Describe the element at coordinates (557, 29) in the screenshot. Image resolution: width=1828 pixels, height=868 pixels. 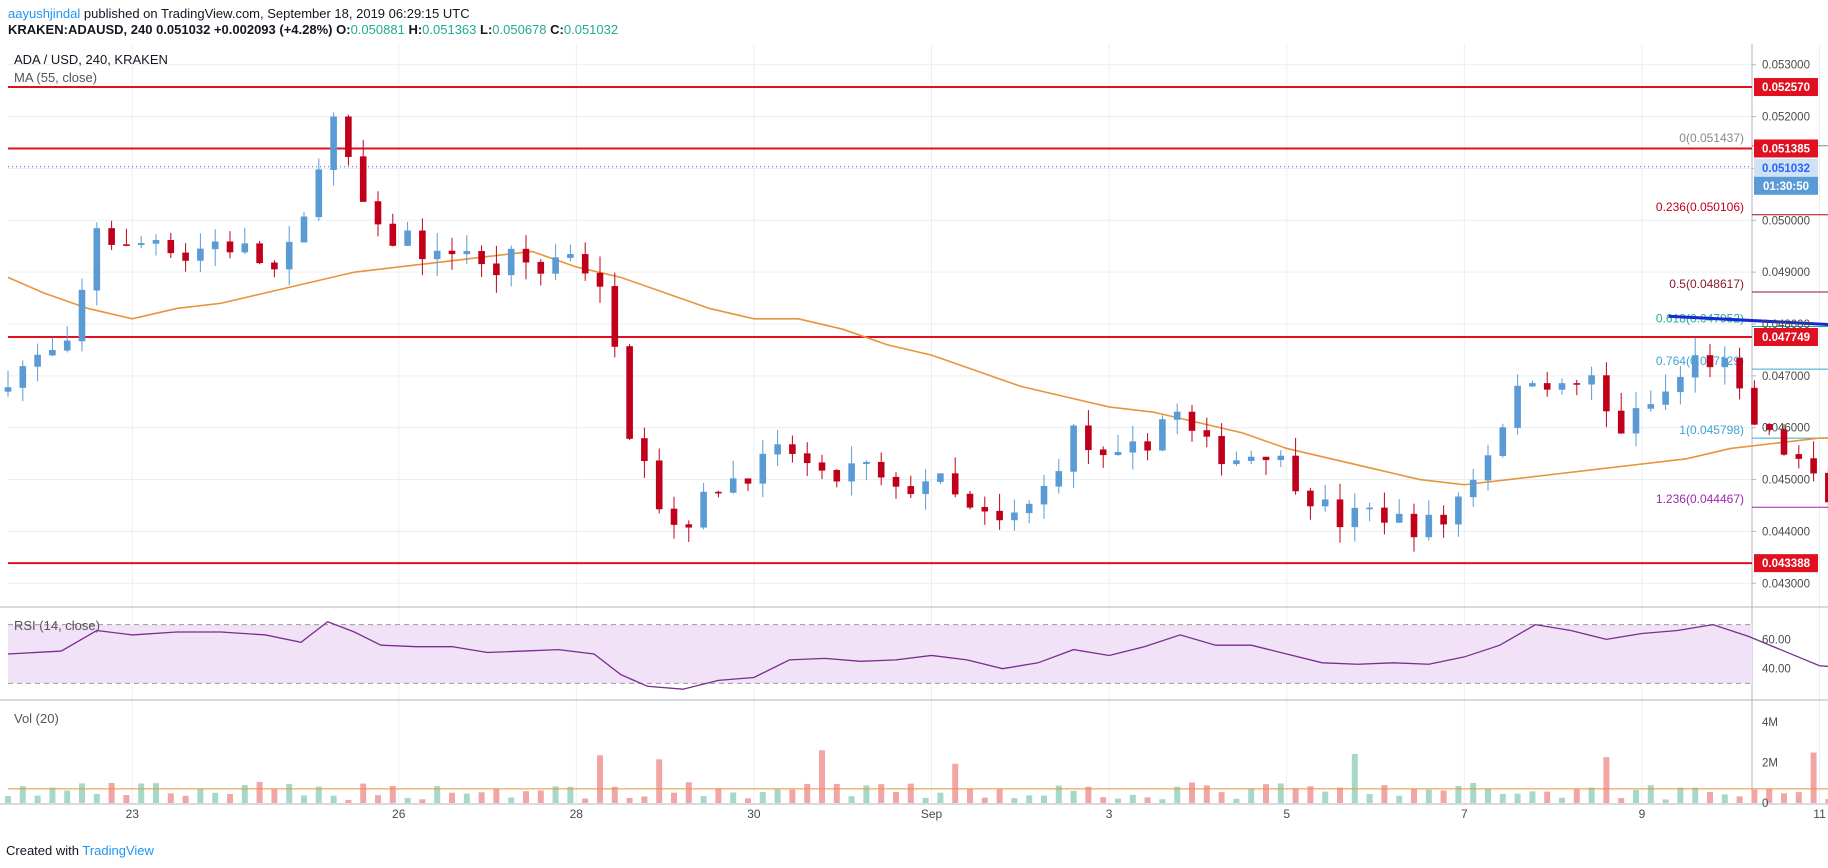
I see `close-label: C:` at that location.